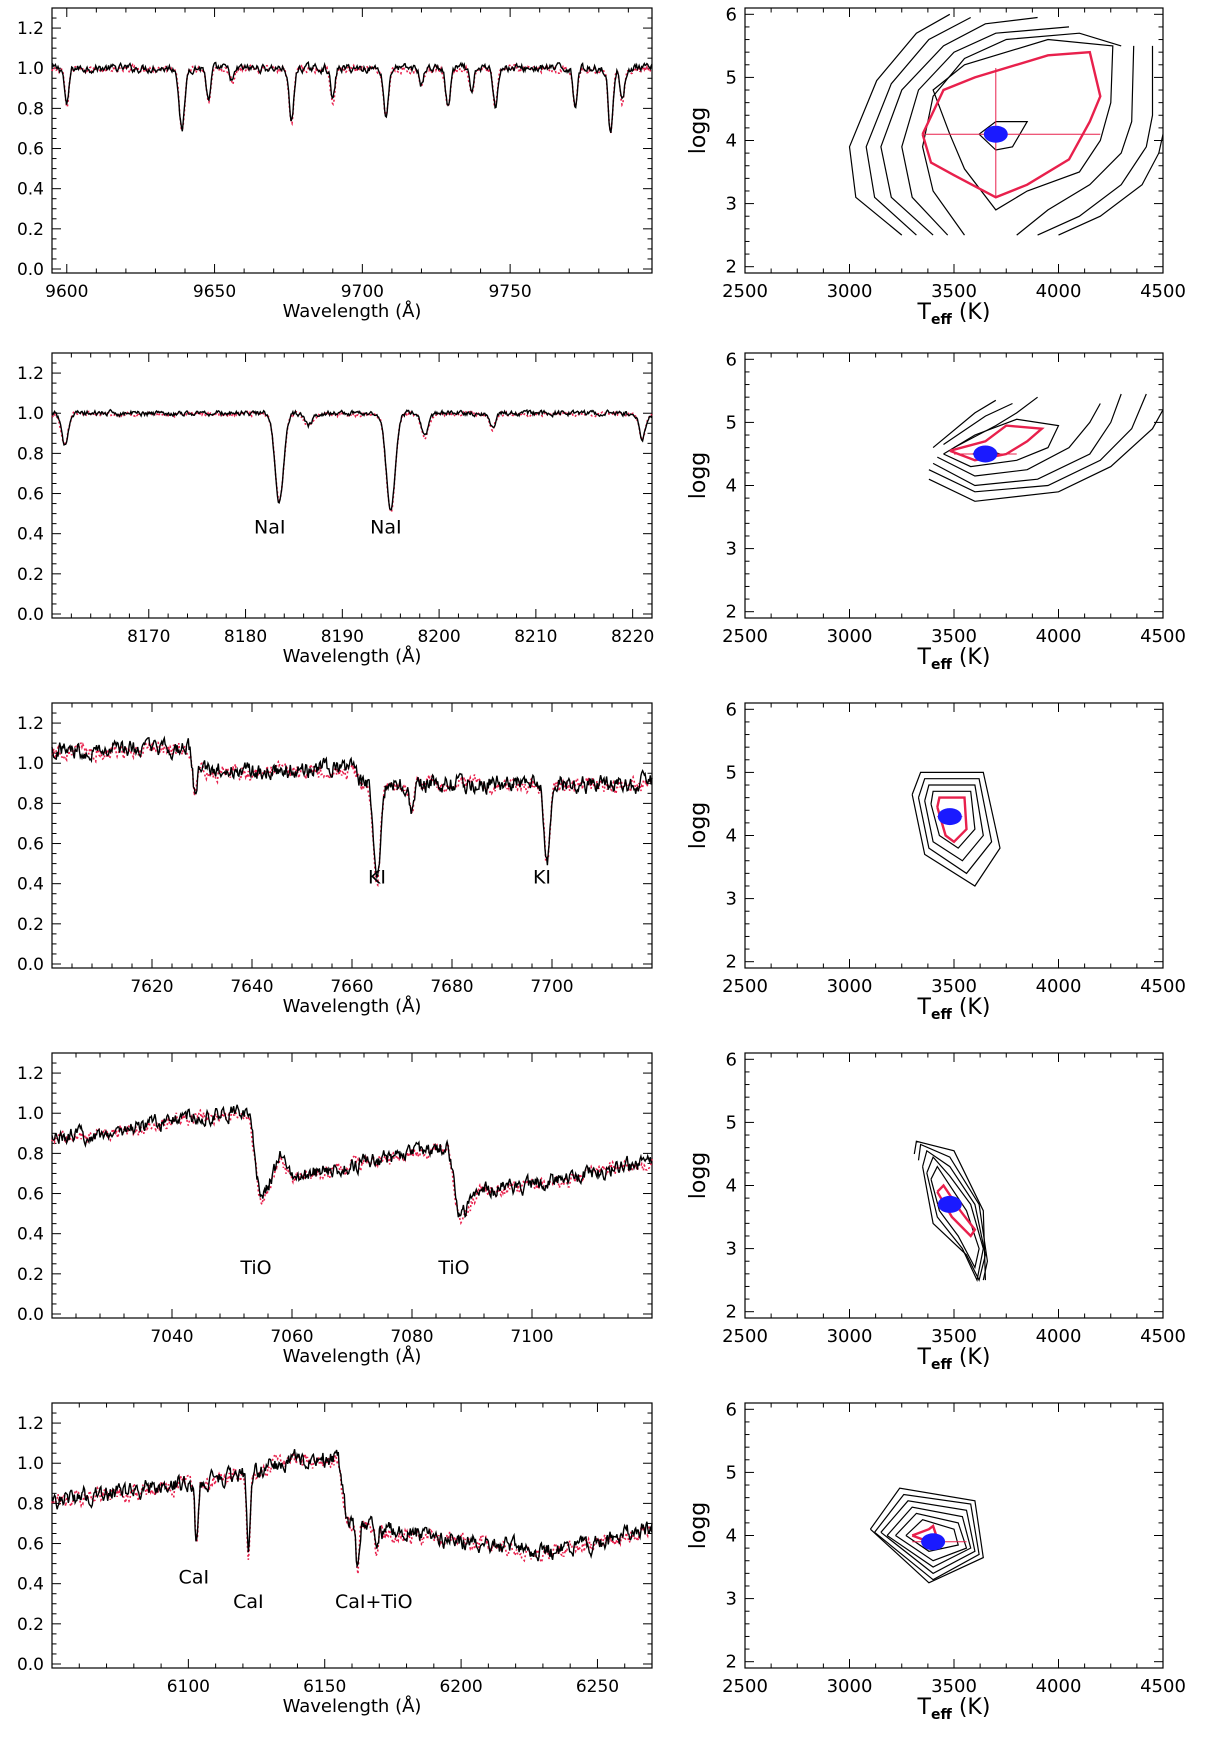 The width and height of the screenshot is (1215, 1739). Describe the element at coordinates (30, 454) in the screenshot. I see `y-tick-label: 0.8` at that location.